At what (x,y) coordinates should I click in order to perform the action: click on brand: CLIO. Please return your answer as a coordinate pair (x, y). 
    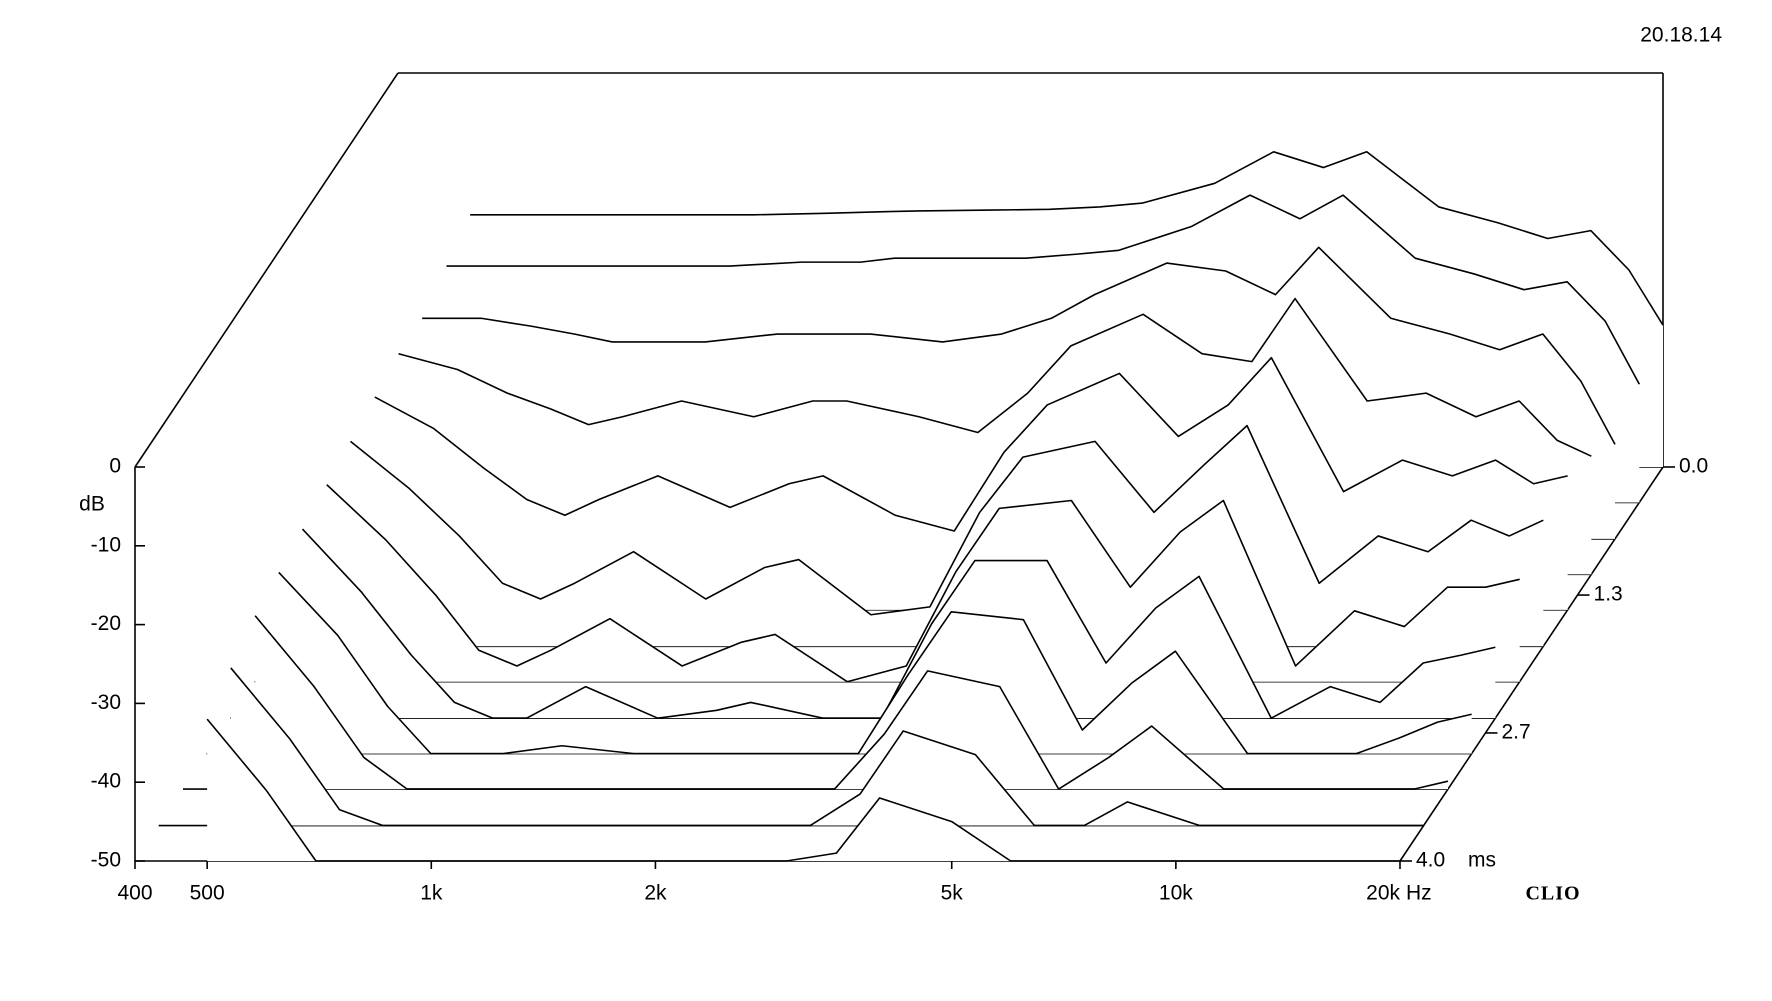
    Looking at the image, I should click on (1552, 894).